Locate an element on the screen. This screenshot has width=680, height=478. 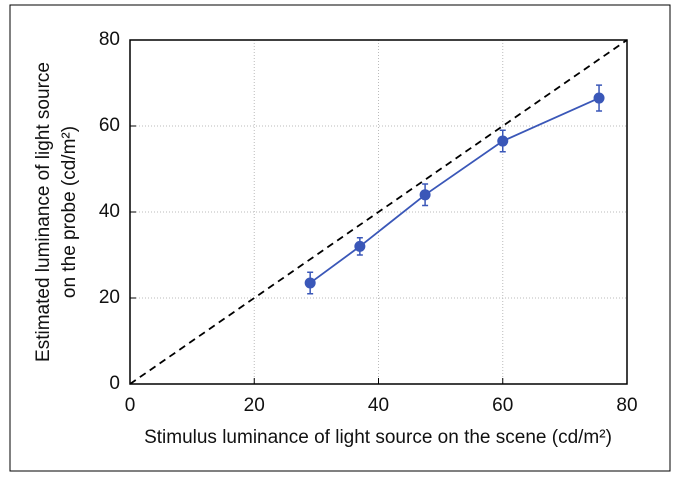
y-tick-label: 20 is located at coordinates (109, 297).